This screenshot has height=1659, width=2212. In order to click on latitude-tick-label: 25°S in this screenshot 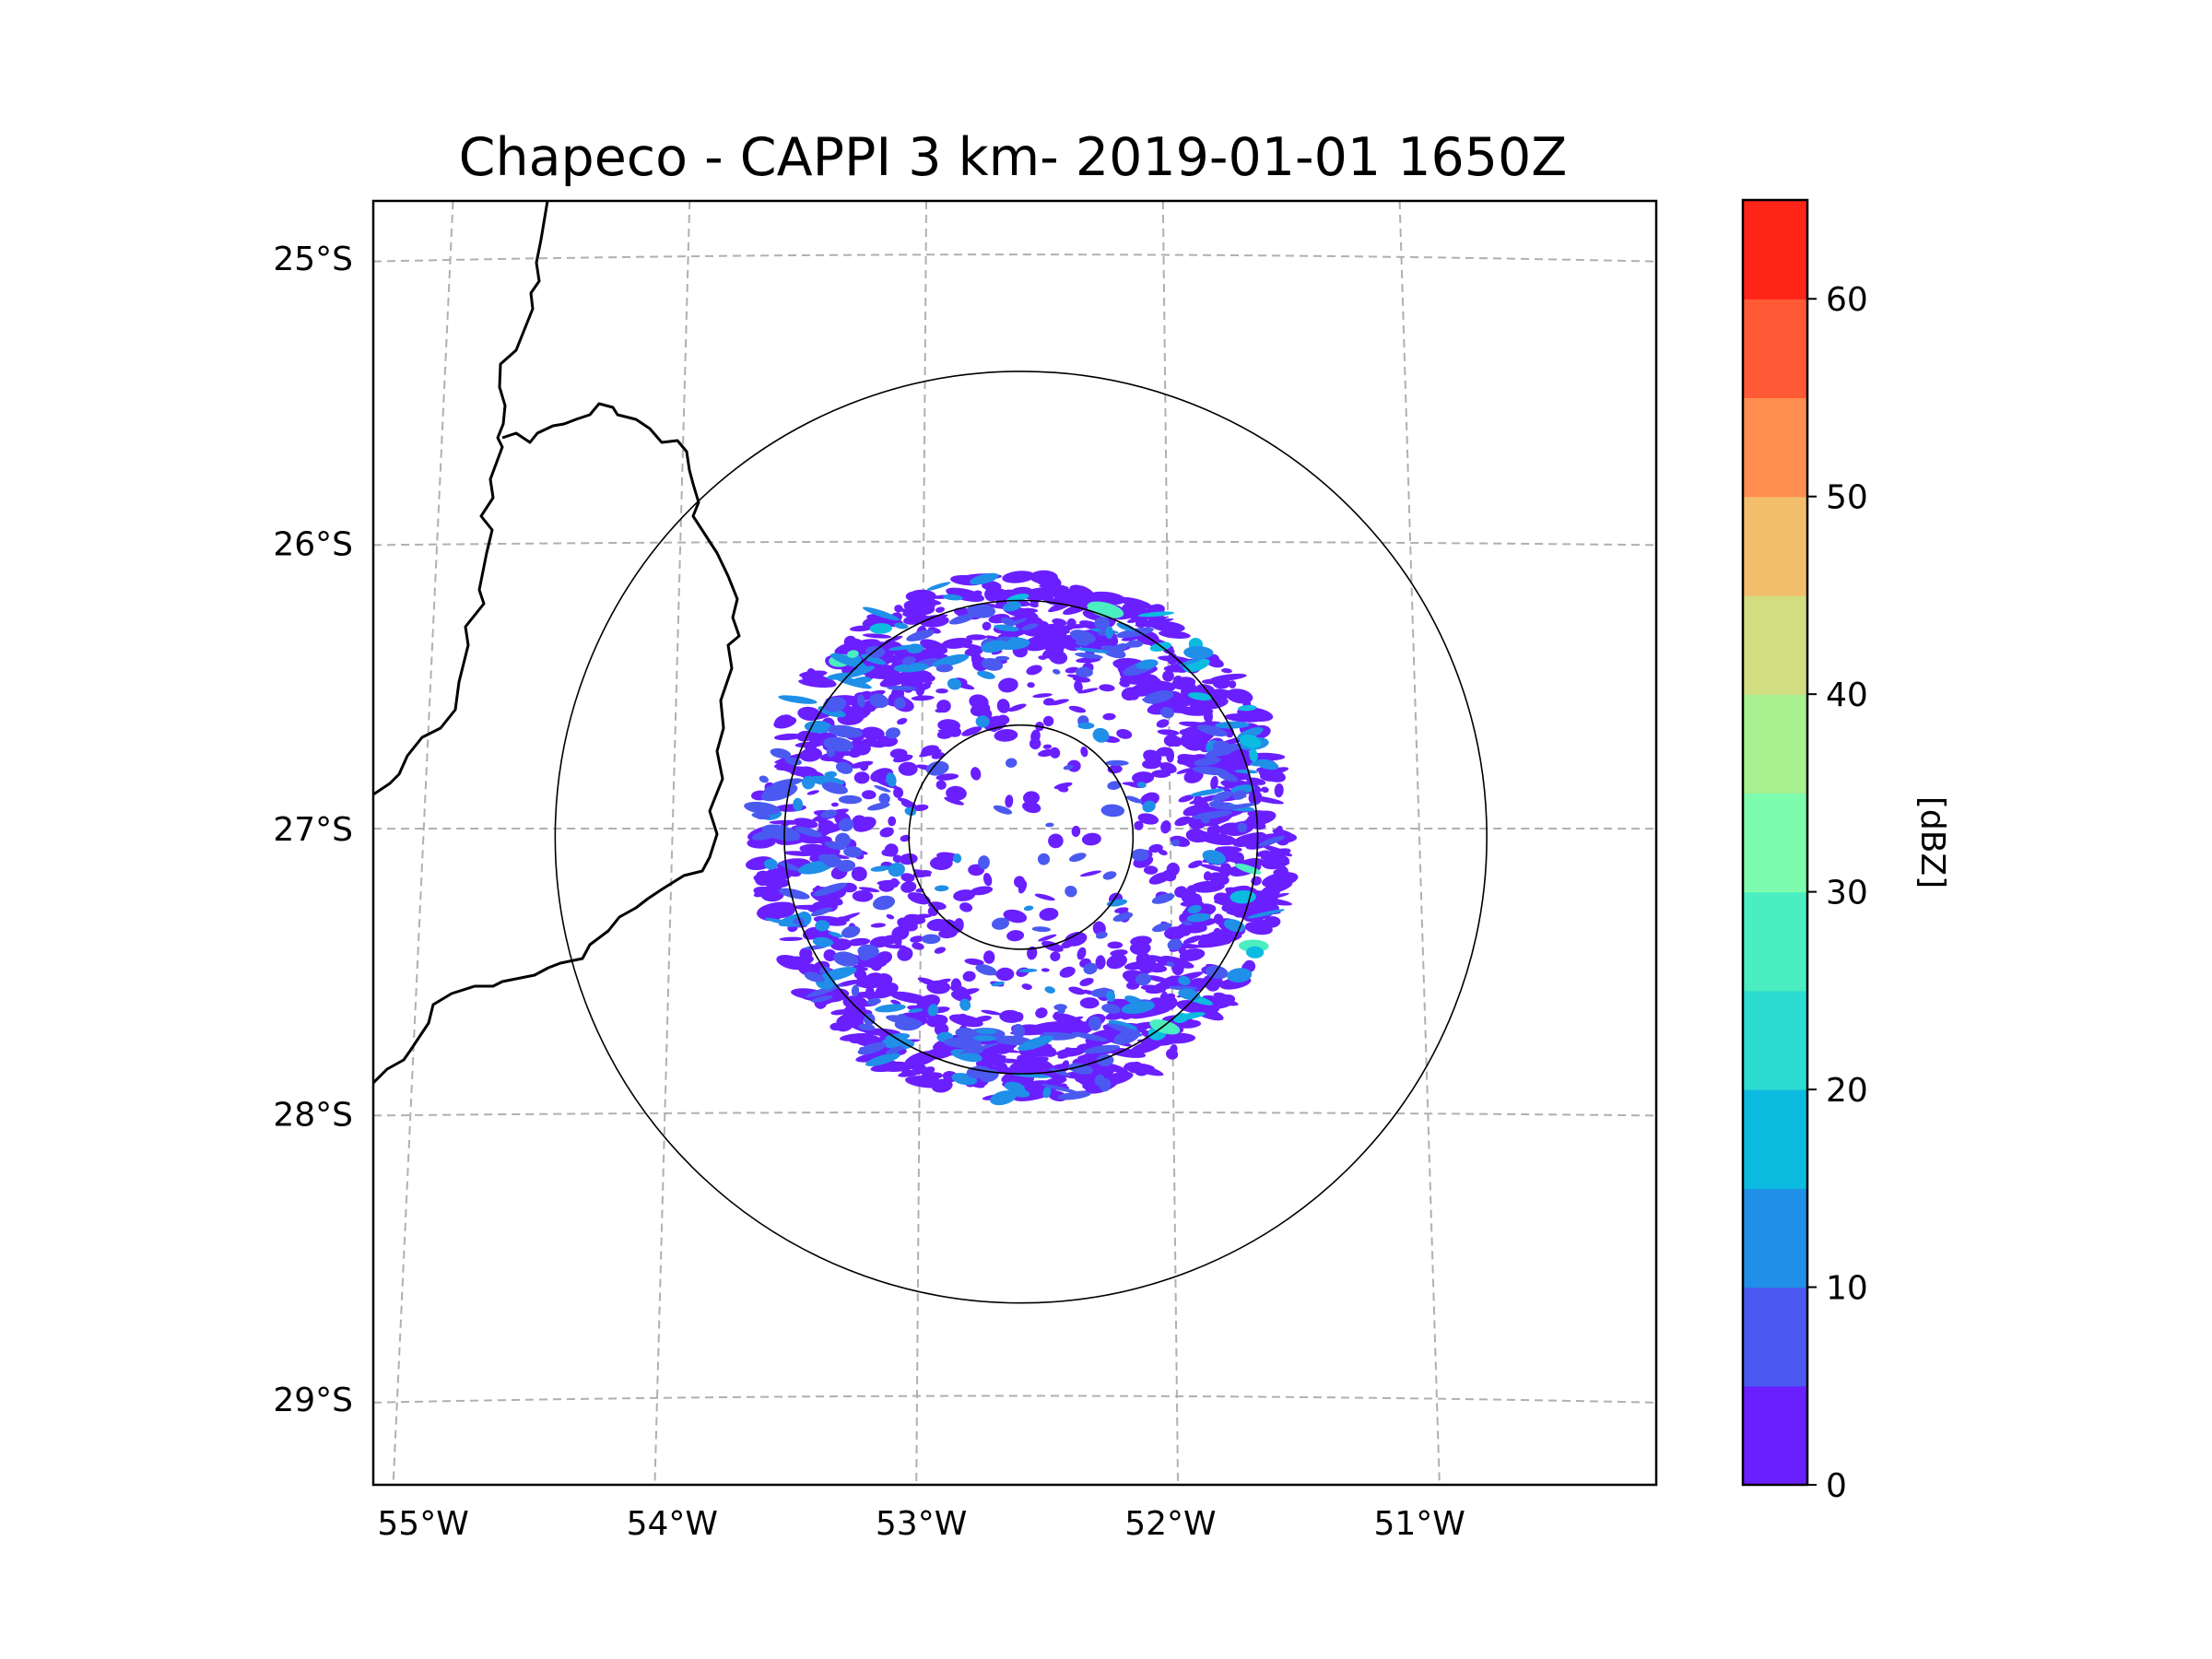, I will do `click(313, 259)`.